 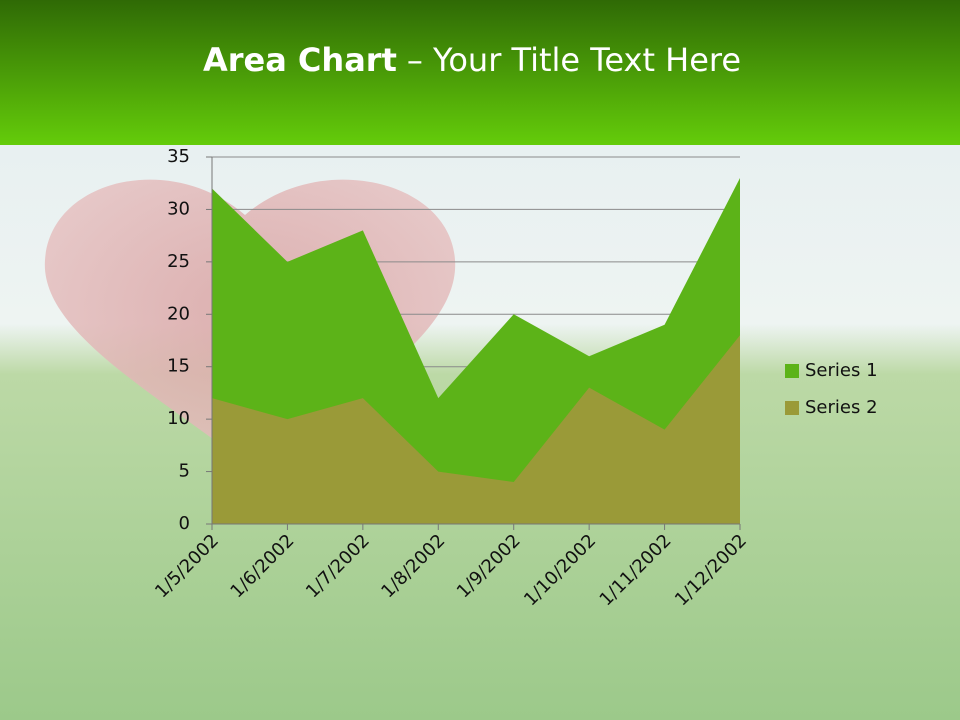 I want to click on legend-label: Series 1, so click(x=841, y=370).